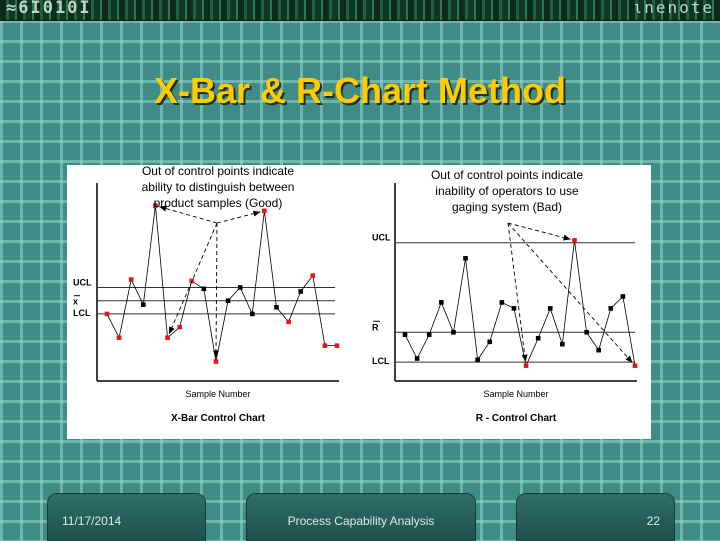  What do you see at coordinates (375, 327) in the screenshot?
I see `chart2-center-label: R` at bounding box center [375, 327].